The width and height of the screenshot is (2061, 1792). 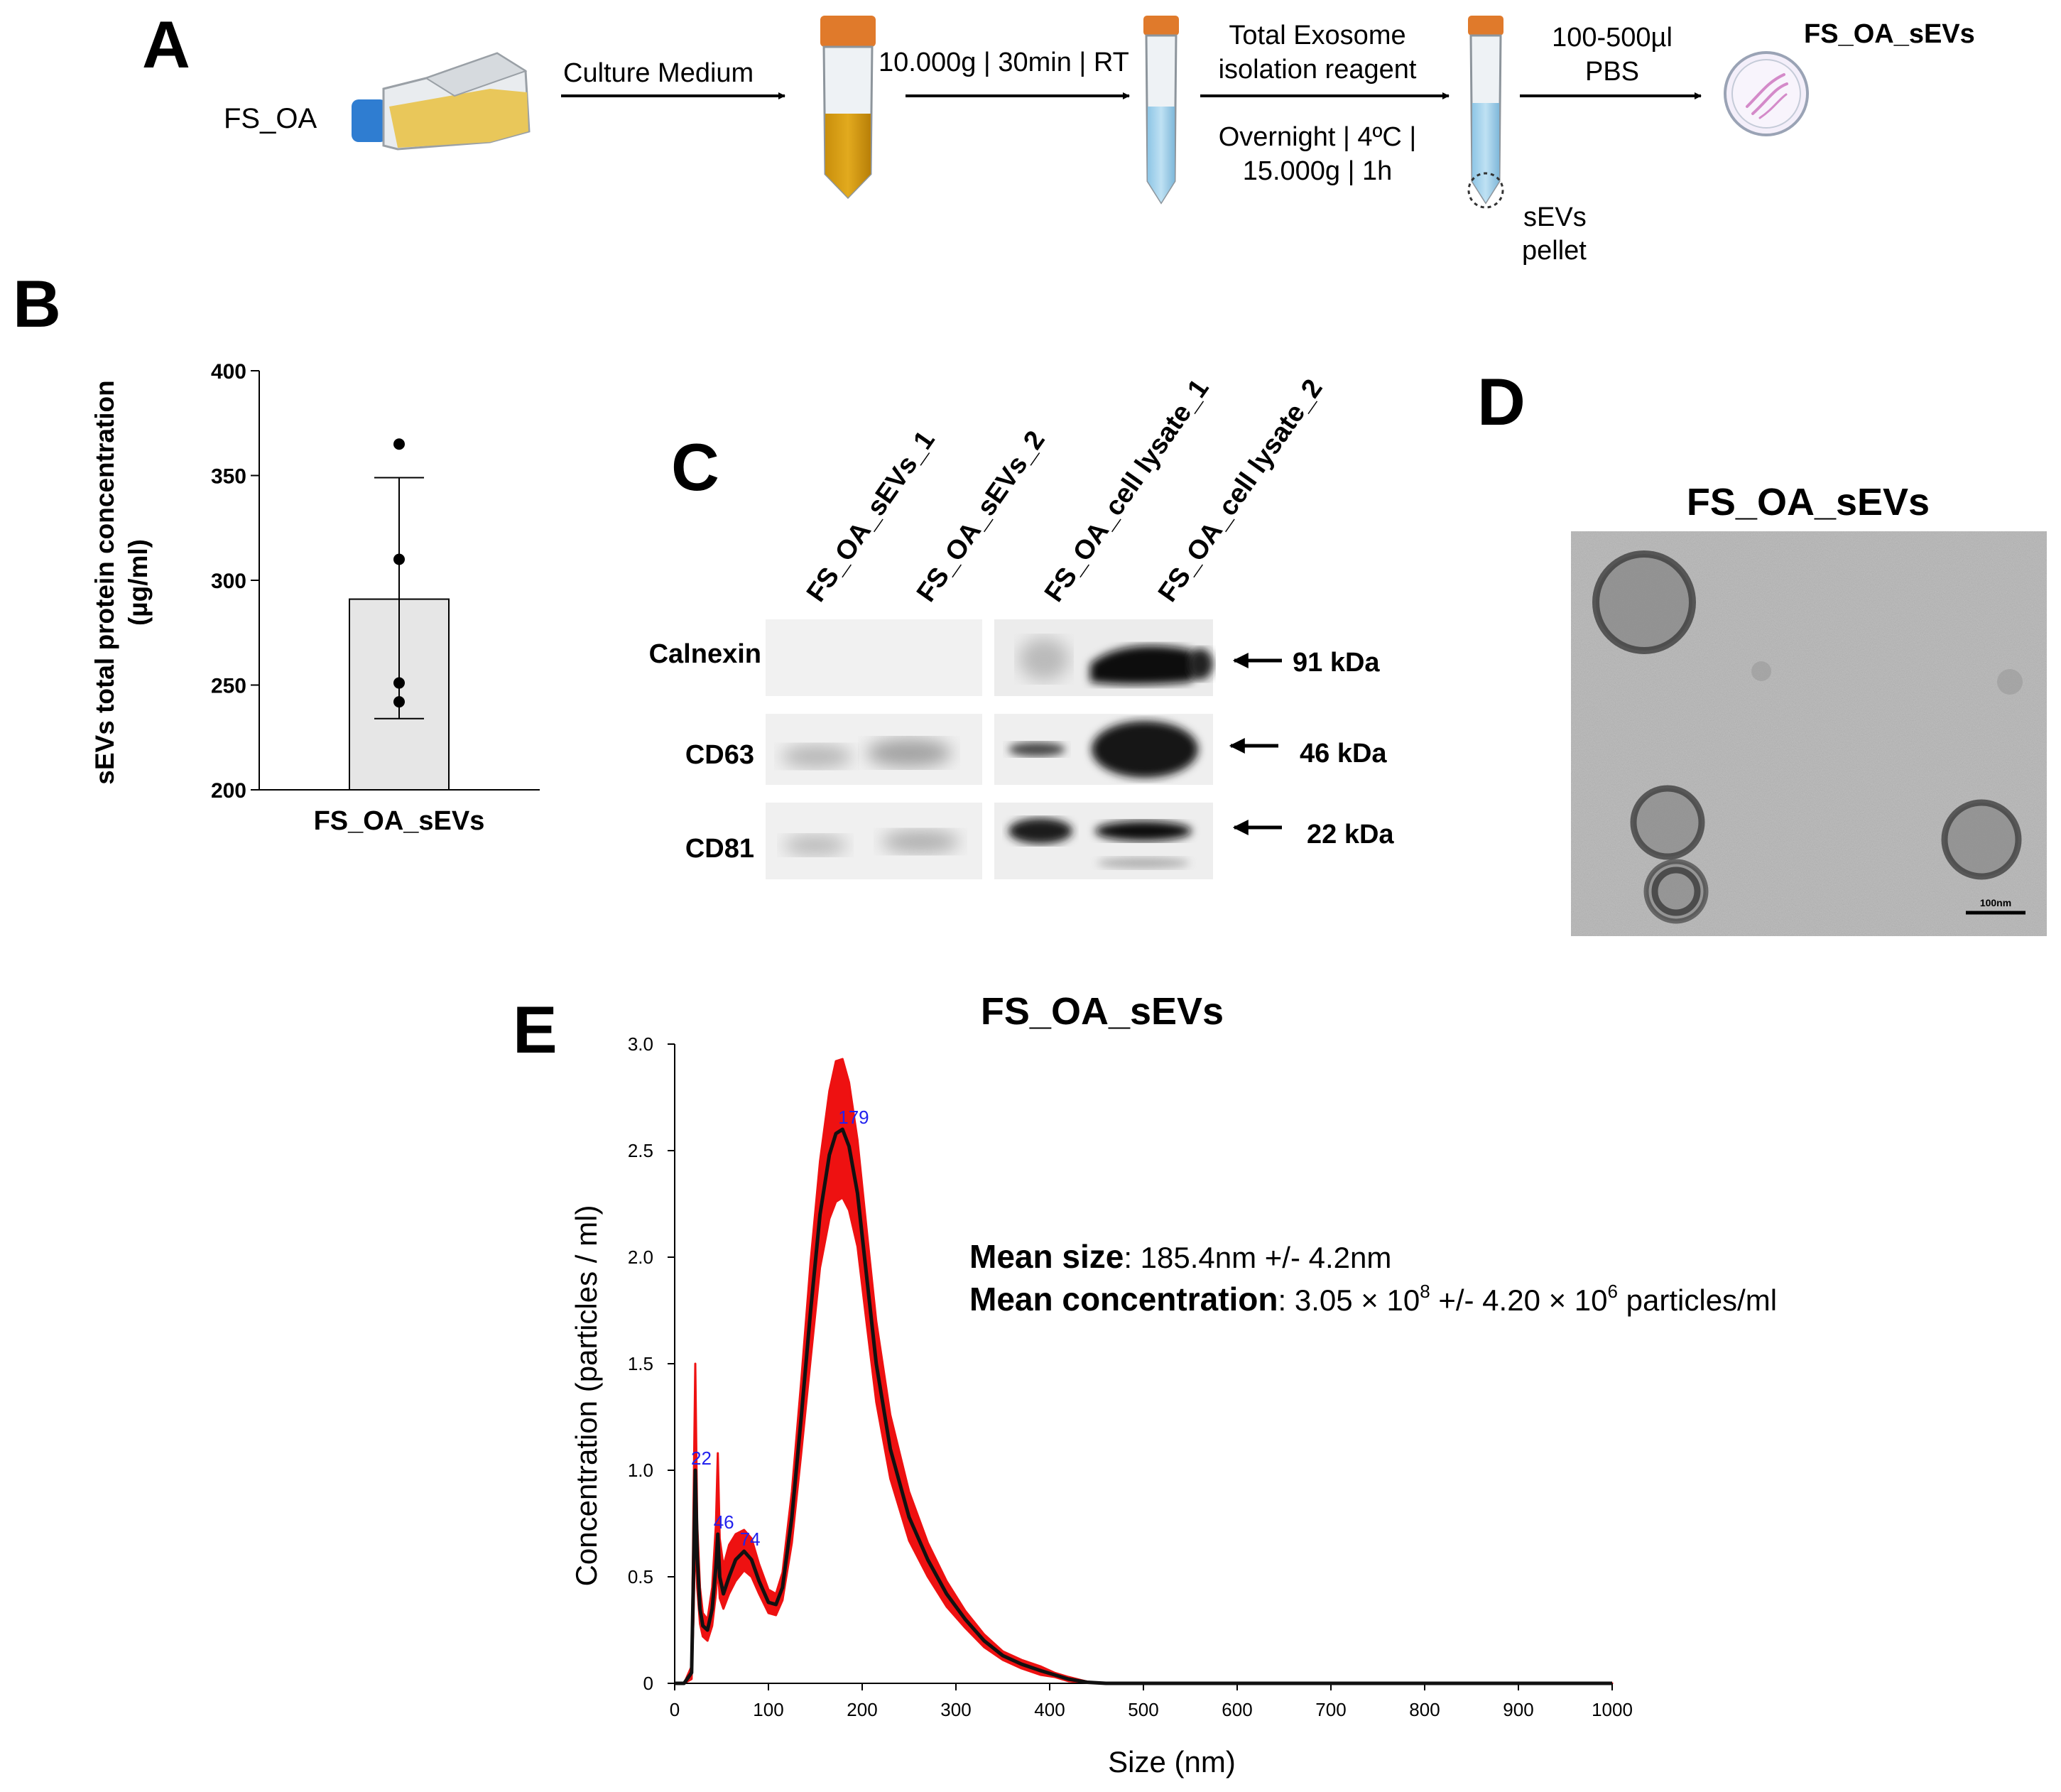 What do you see at coordinates (1237, 1709) in the screenshot?
I see `chart-e-x-tick-label: 600` at bounding box center [1237, 1709].